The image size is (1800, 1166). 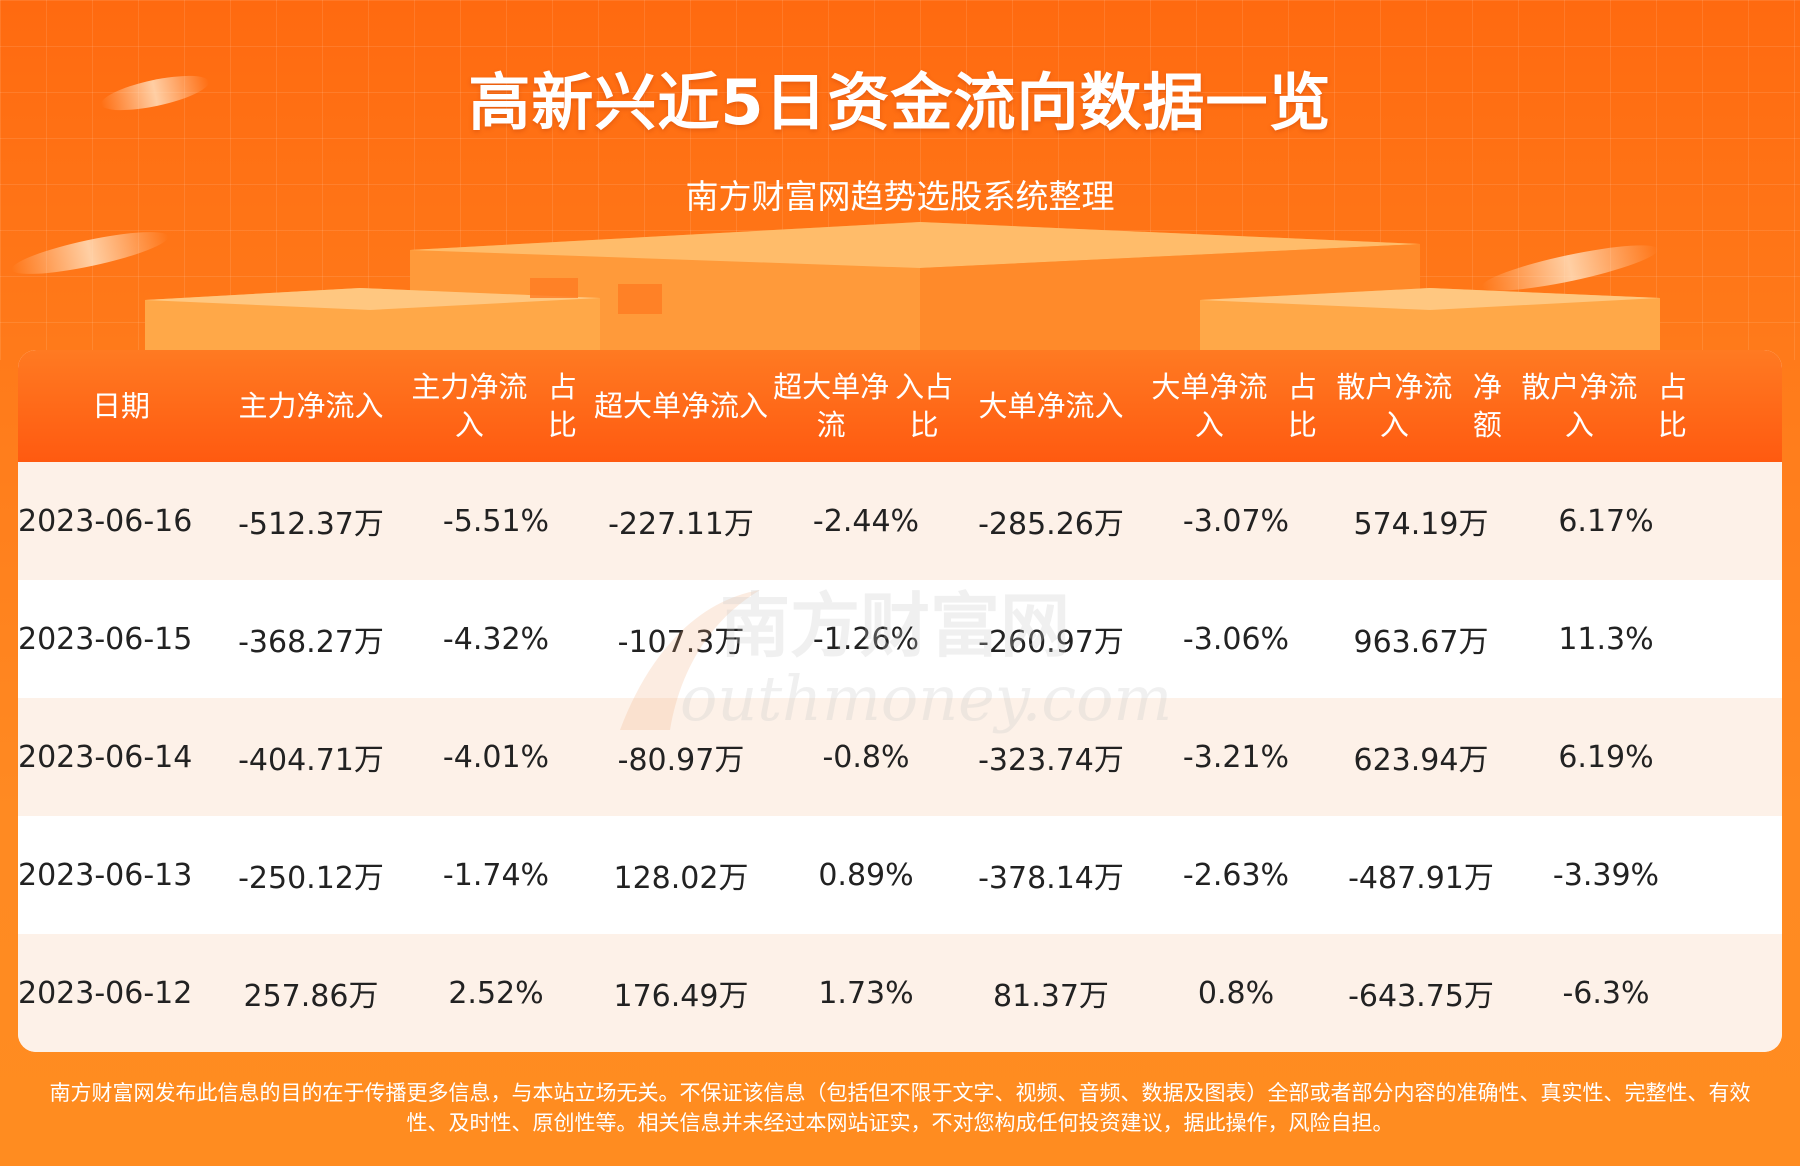 What do you see at coordinates (496, 757) in the screenshot?
I see `table-cell: -4.01%` at bounding box center [496, 757].